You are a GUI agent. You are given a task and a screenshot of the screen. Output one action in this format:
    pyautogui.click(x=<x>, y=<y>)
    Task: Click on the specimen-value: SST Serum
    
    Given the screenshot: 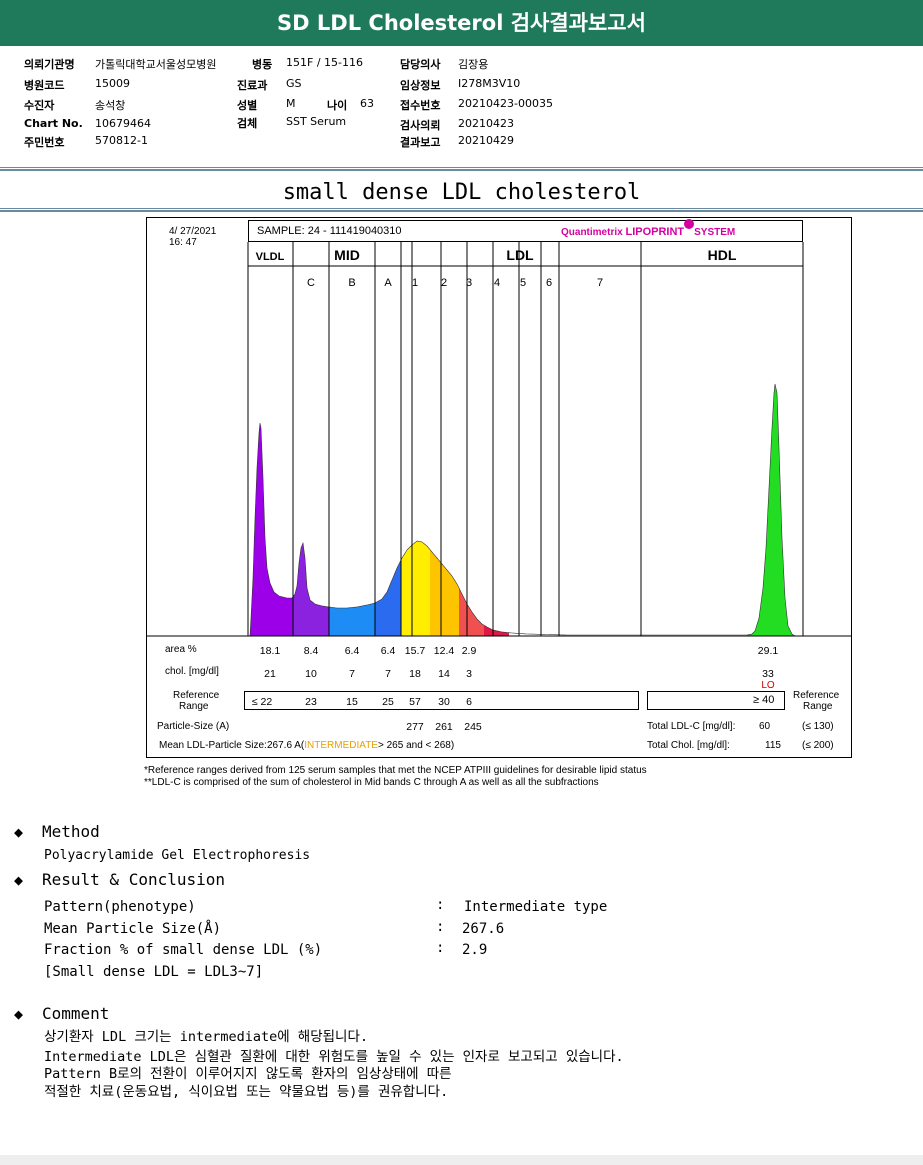 What is the action you would take?
    pyautogui.click(x=316, y=121)
    